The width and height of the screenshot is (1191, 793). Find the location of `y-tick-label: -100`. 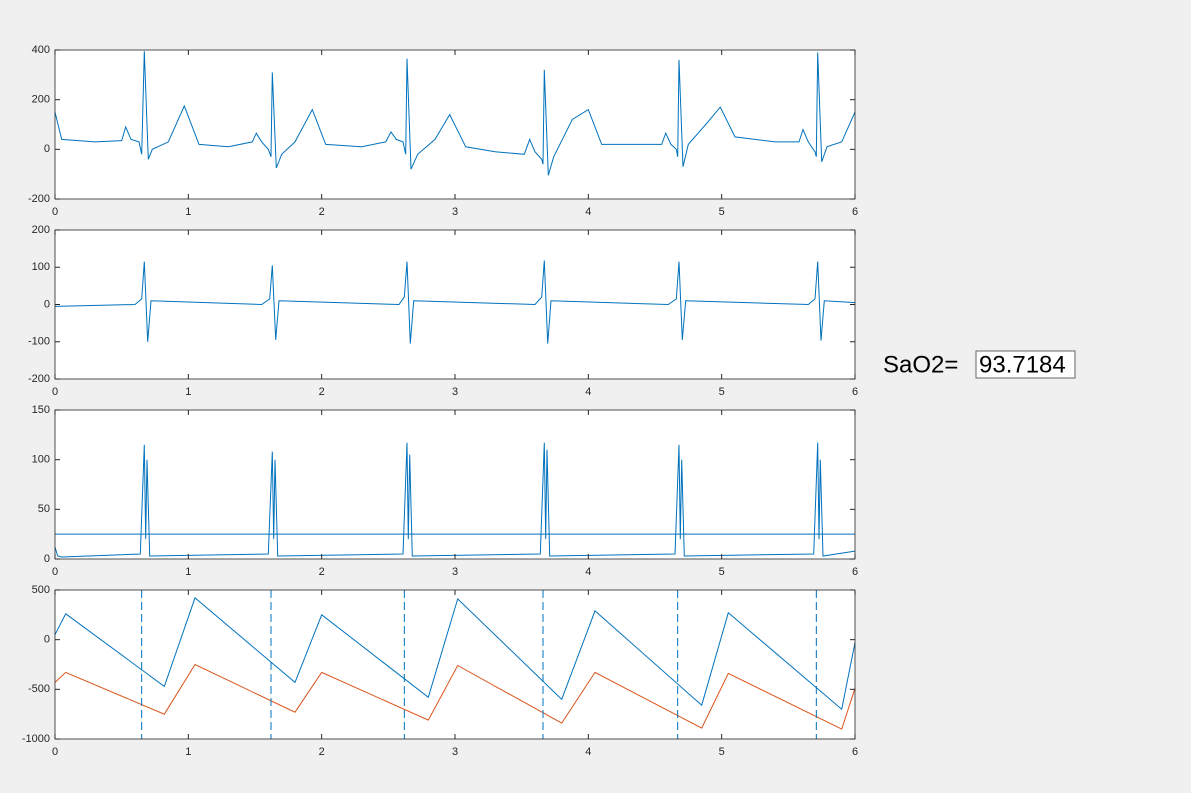

y-tick-label: -100 is located at coordinates (39, 342).